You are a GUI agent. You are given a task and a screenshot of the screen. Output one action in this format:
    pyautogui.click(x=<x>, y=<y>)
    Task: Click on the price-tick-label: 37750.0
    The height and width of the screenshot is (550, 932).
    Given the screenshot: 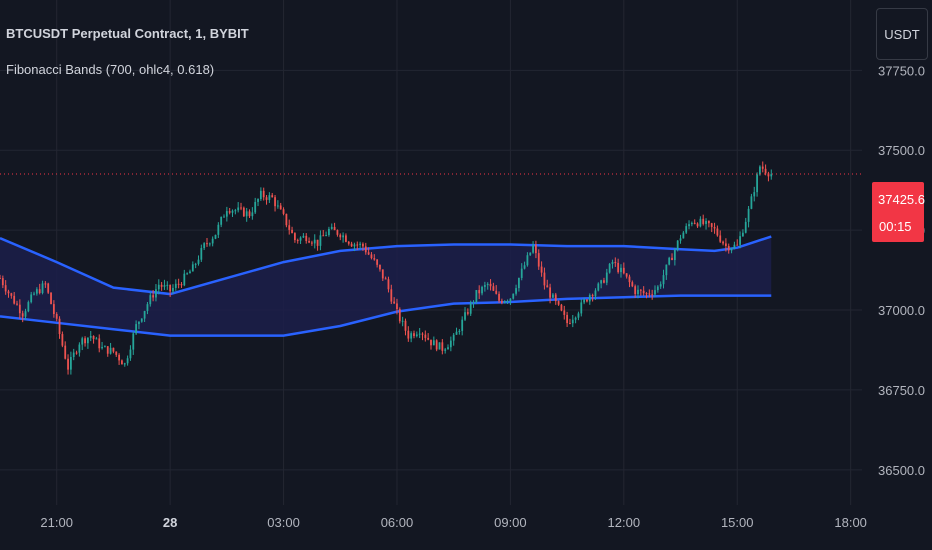 What is the action you would take?
    pyautogui.click(x=901, y=70)
    